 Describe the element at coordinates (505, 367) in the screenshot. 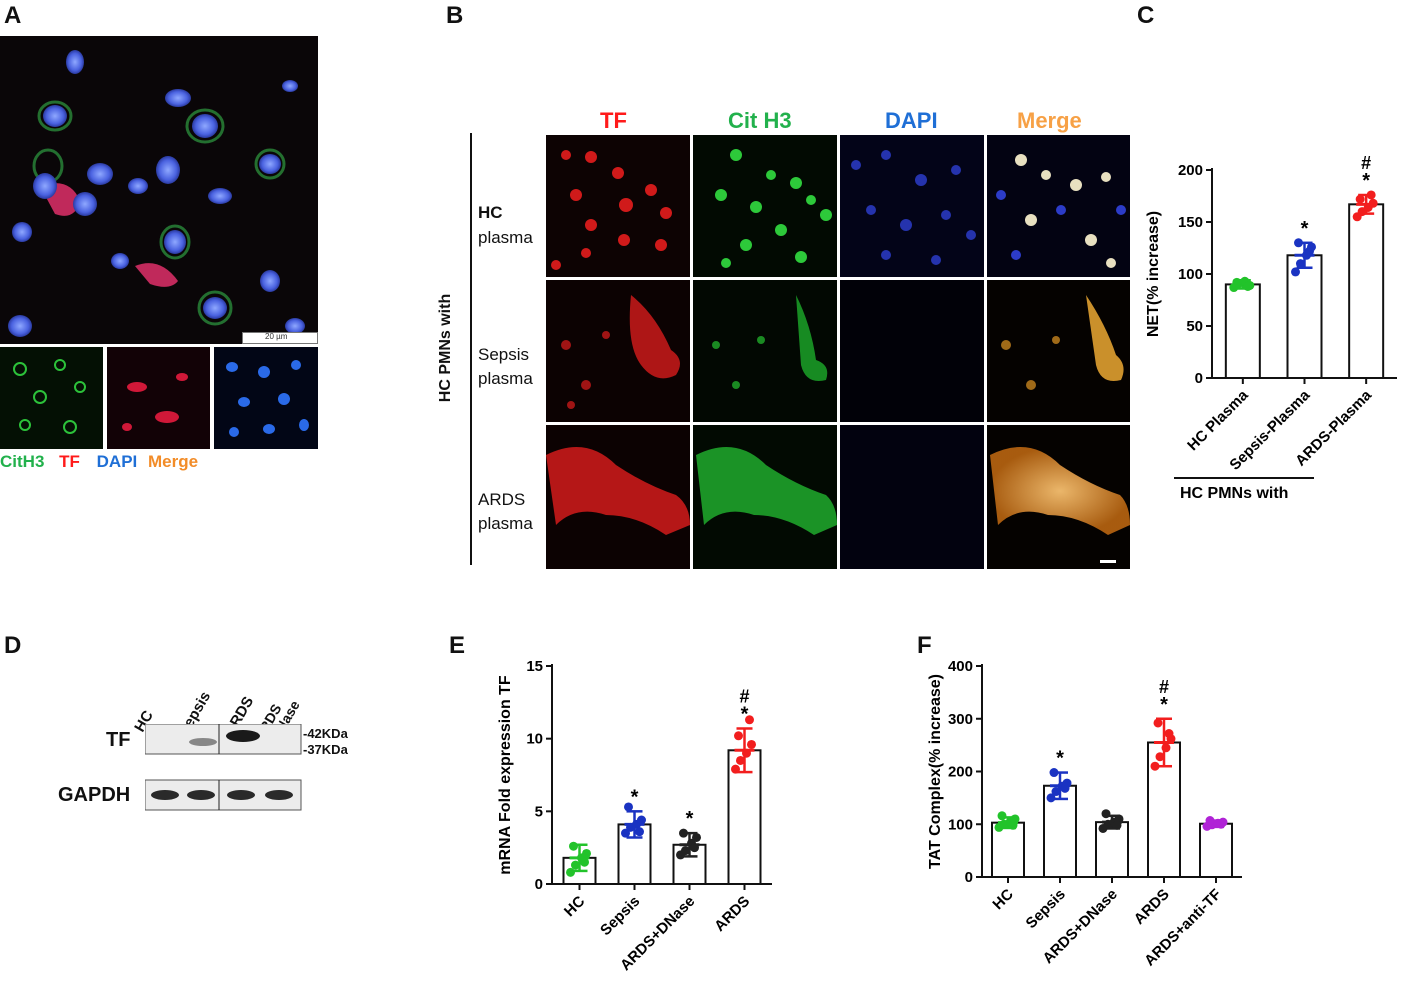

I see `row-label-sepsis: Sepsis plasma` at that location.